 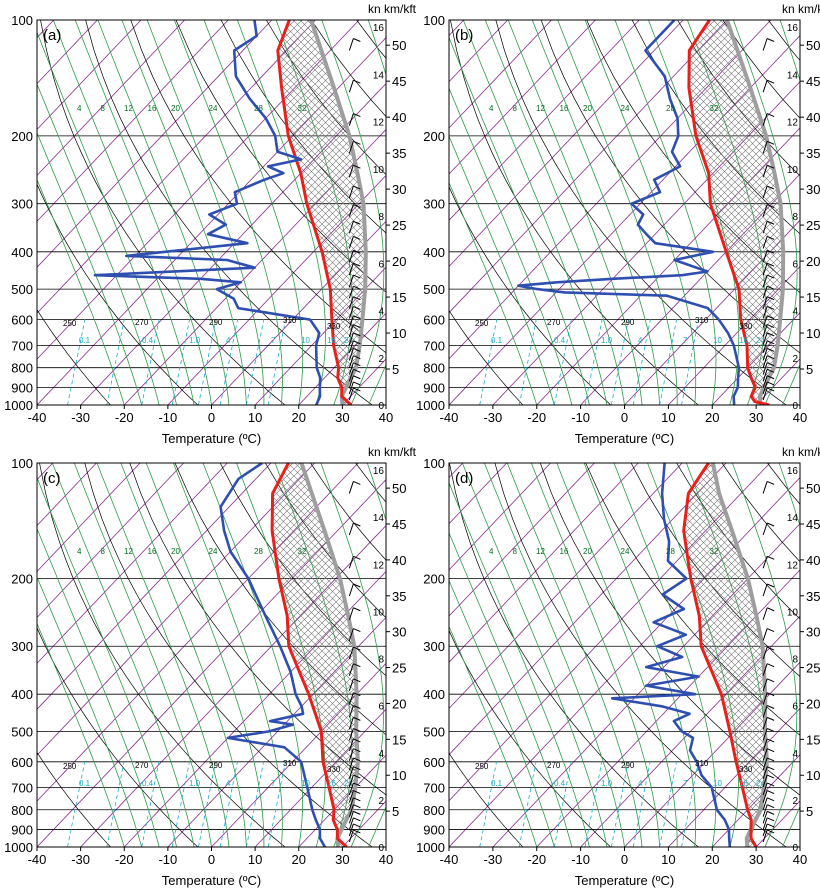 What do you see at coordinates (434, 694) in the screenshot?
I see `pressure-tick-label: 400` at bounding box center [434, 694].